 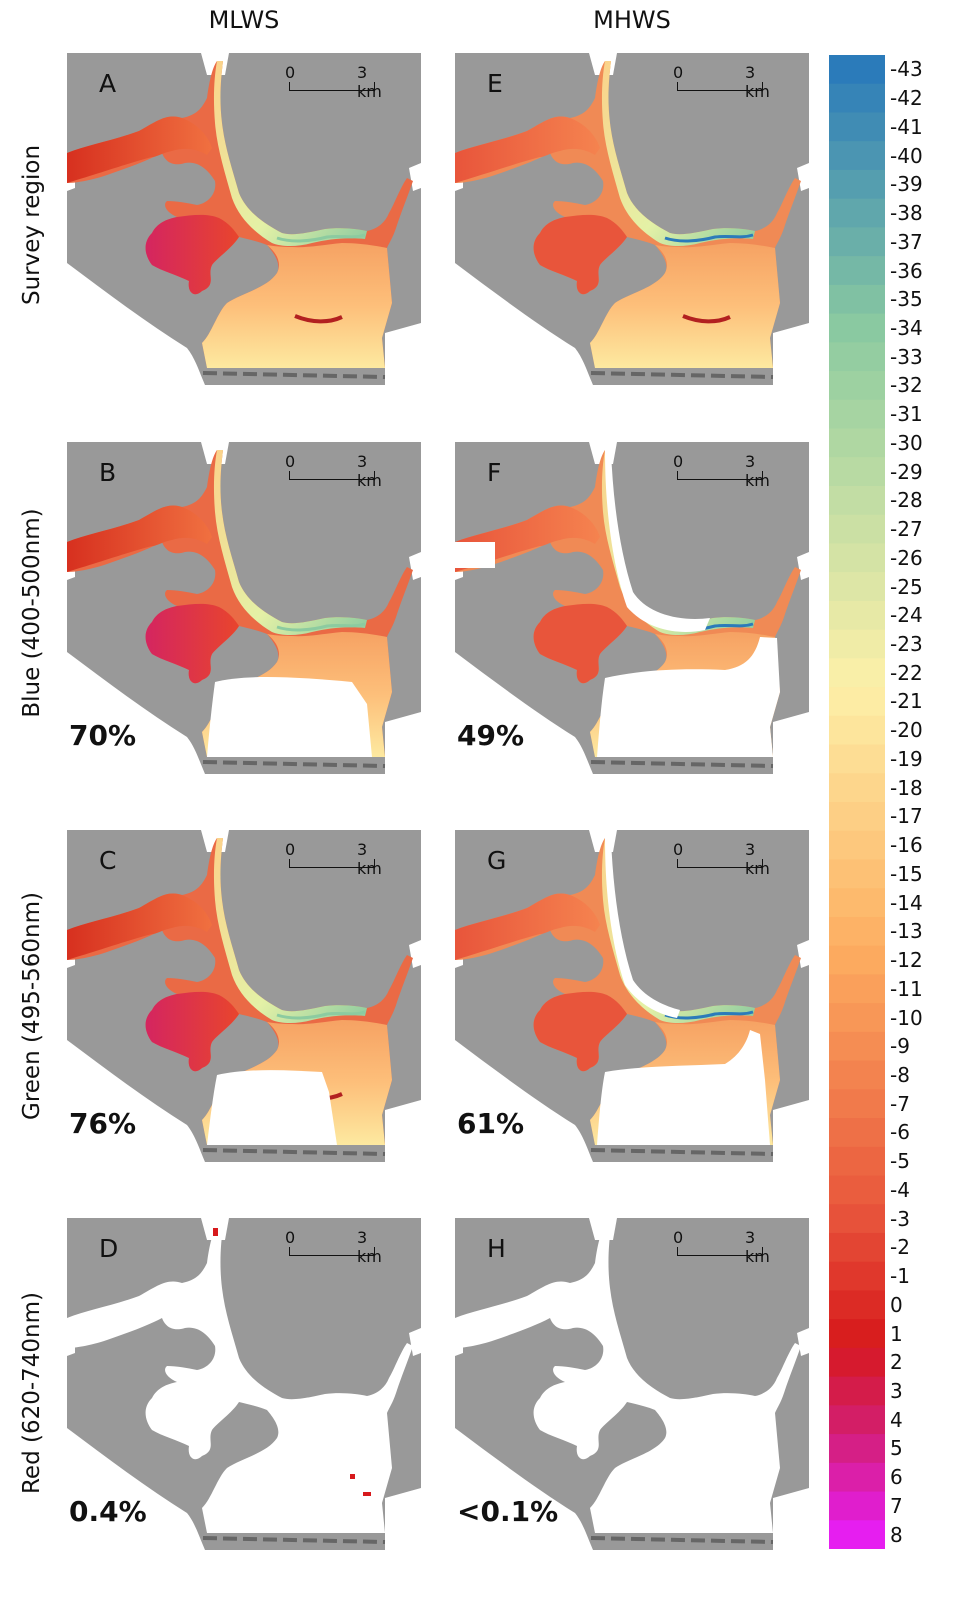 What do you see at coordinates (657, 541) in the screenshot?
I see `no-coverage-channel` at bounding box center [657, 541].